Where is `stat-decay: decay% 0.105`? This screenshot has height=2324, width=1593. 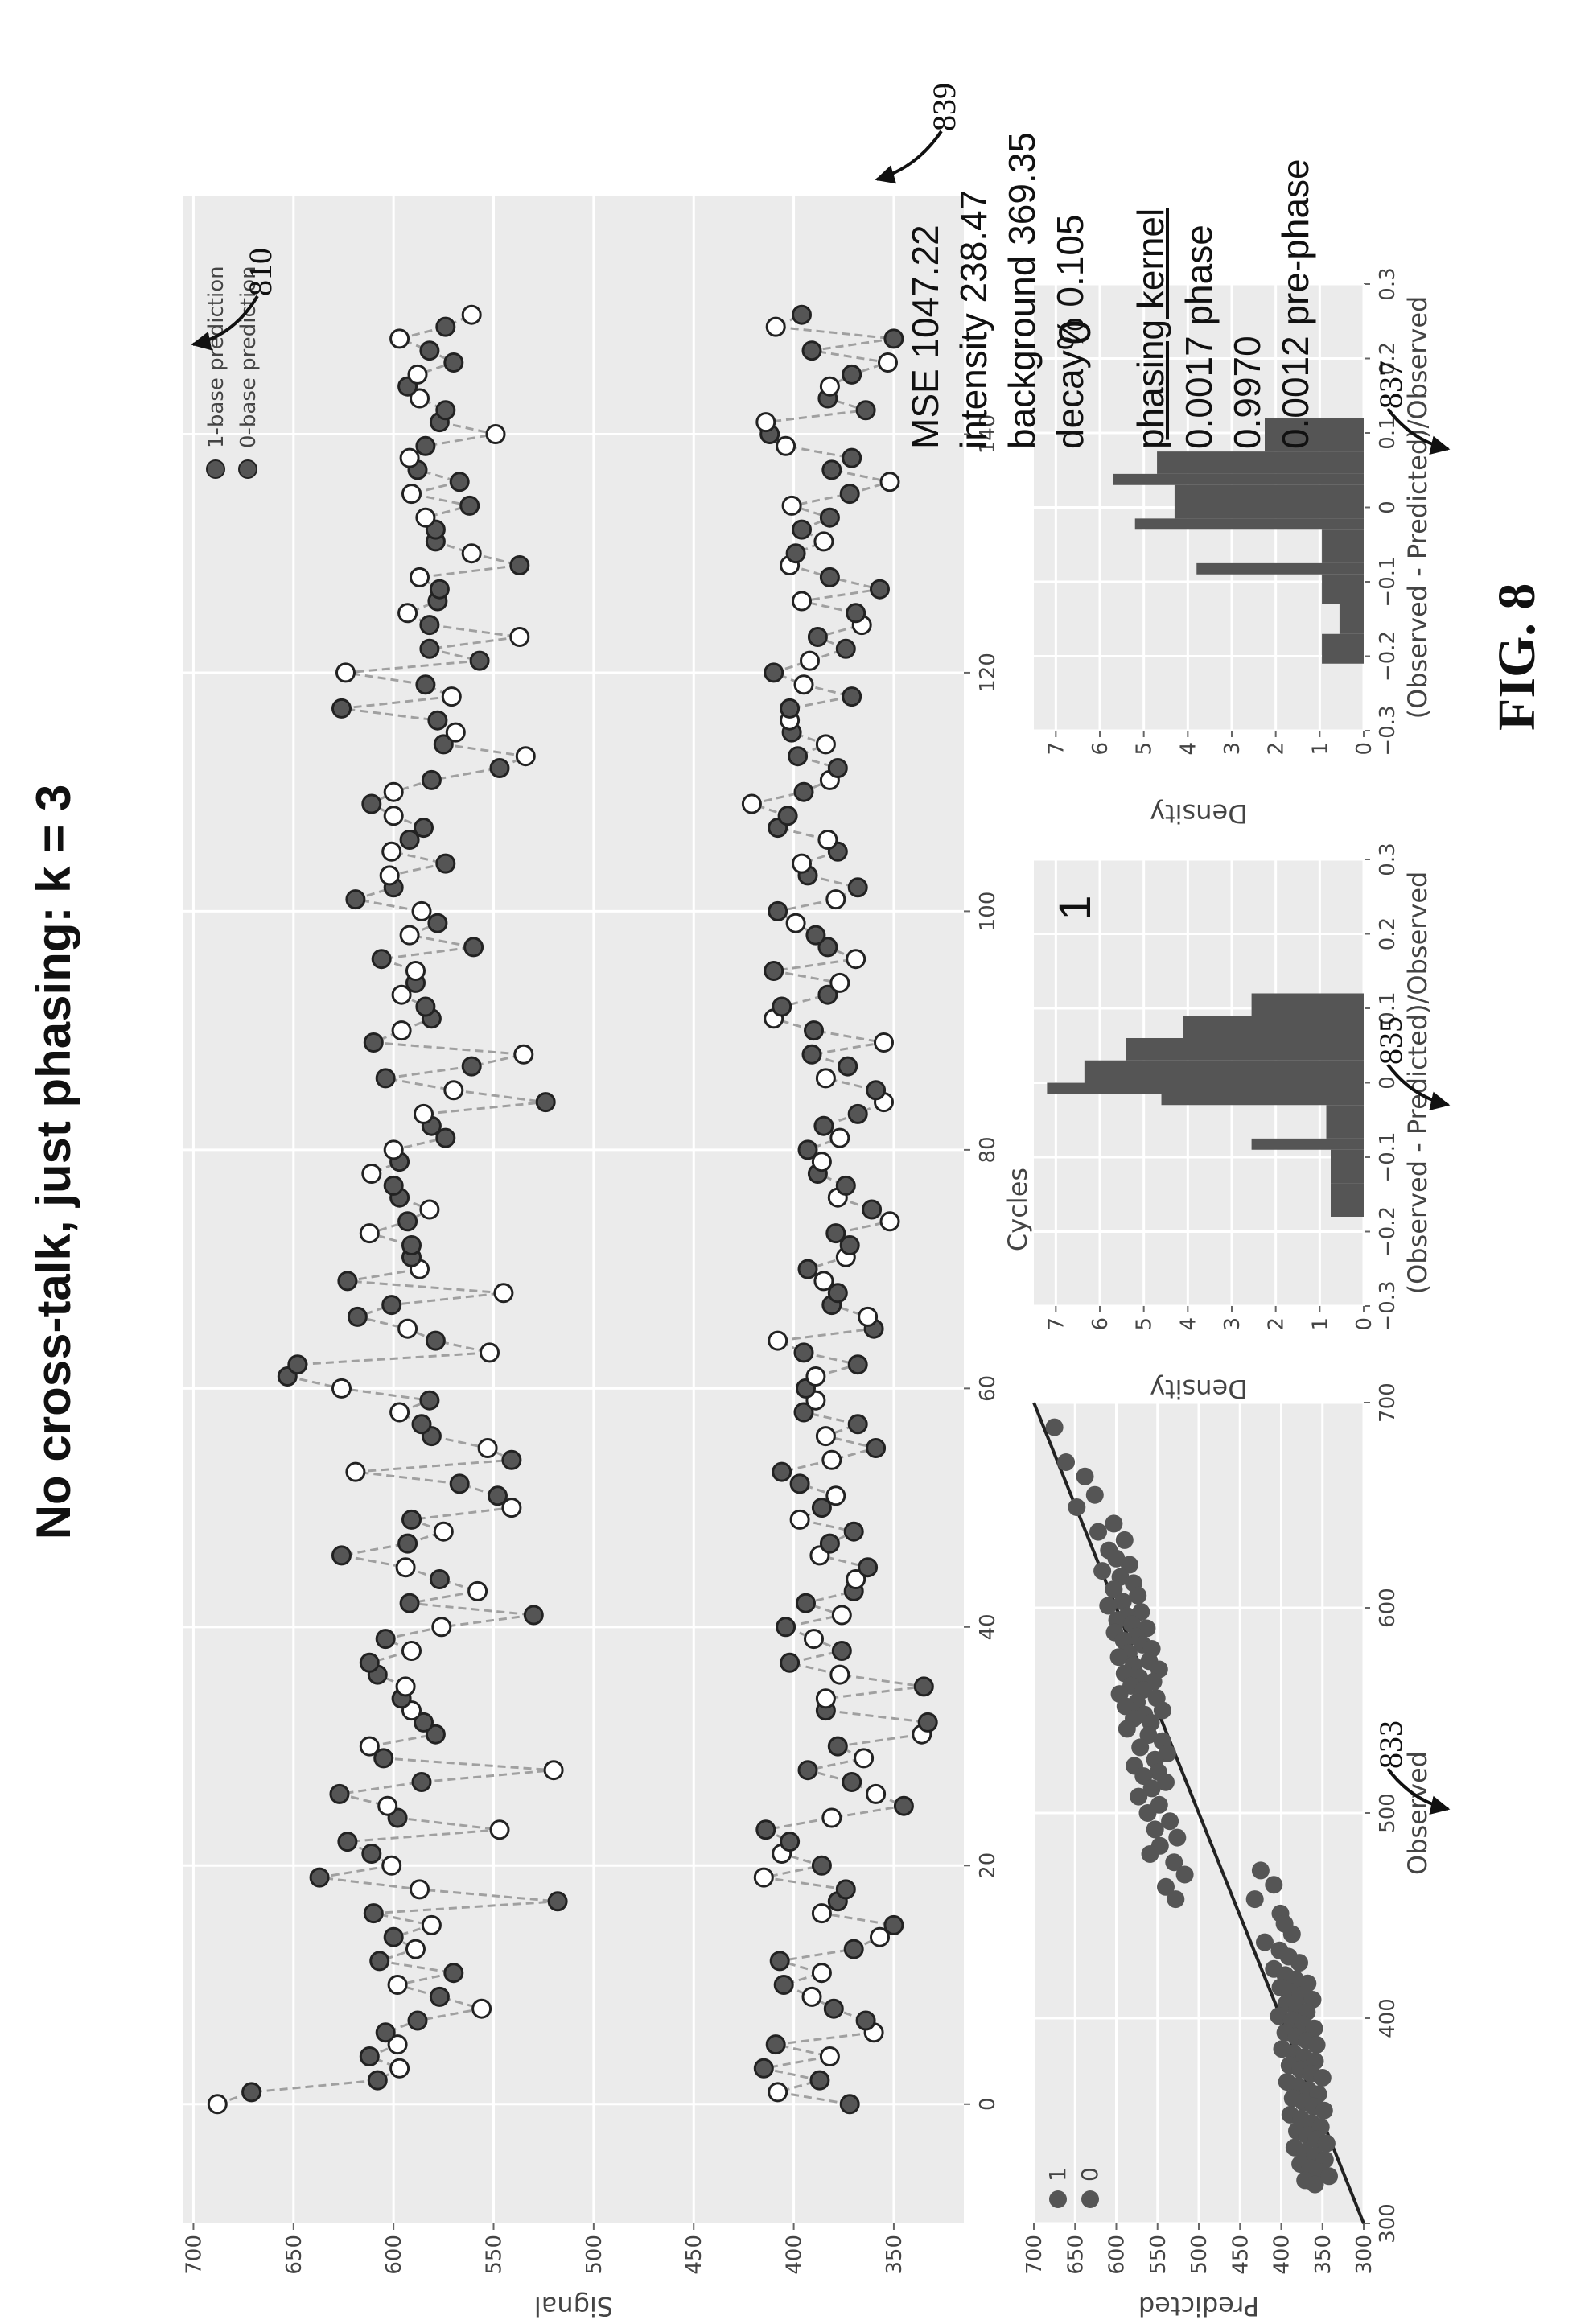 stat-decay: decay% 0.105 is located at coordinates (1070, 331).